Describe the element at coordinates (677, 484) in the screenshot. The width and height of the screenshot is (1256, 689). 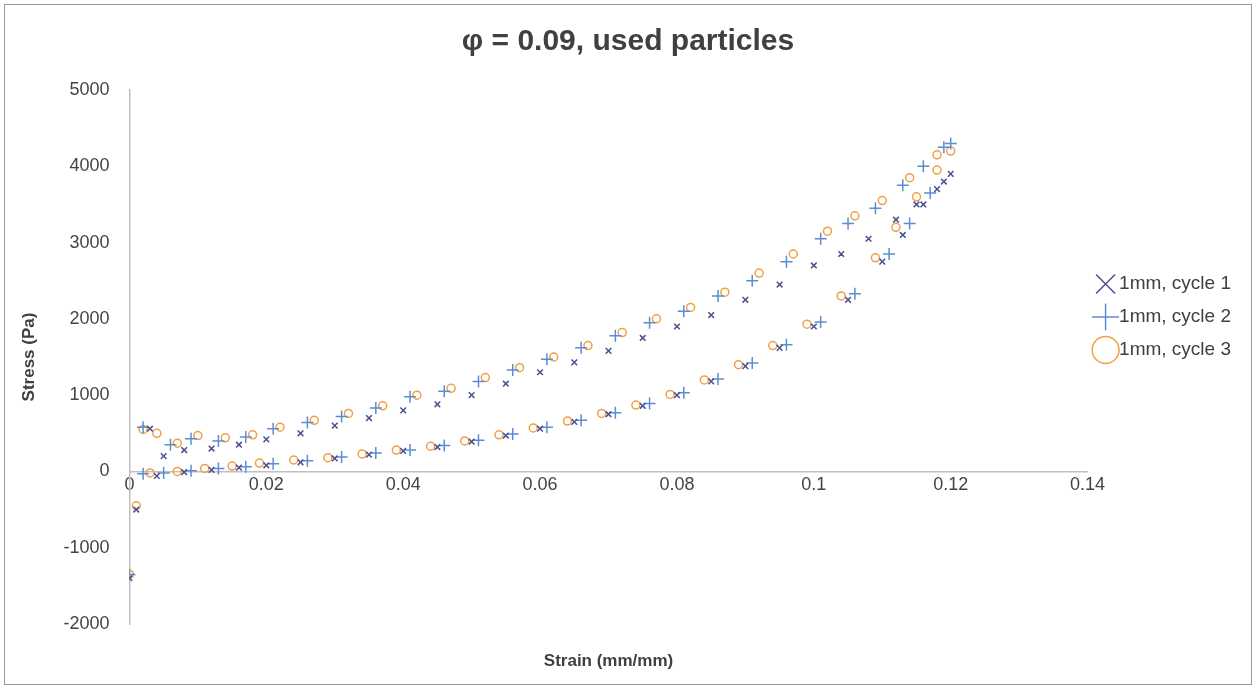
I see `x-tick-label: 0.08` at that location.